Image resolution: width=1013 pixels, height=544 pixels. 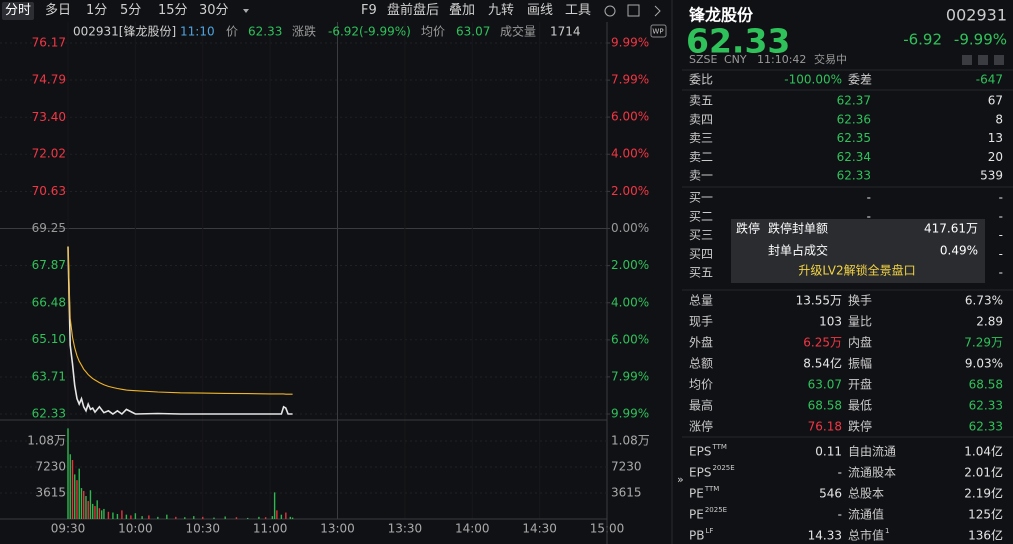 What do you see at coordinates (984, 301) in the screenshot?
I see `stat-value: 6.73%` at bounding box center [984, 301].